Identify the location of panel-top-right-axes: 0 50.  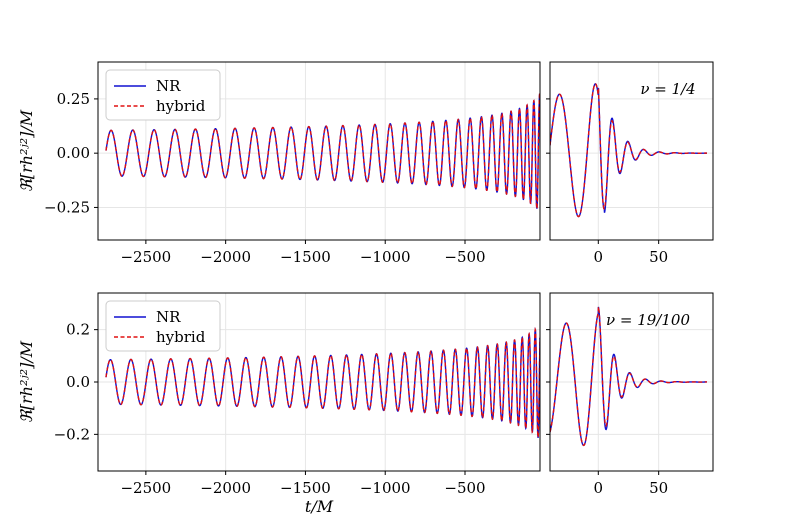
(630, 163).